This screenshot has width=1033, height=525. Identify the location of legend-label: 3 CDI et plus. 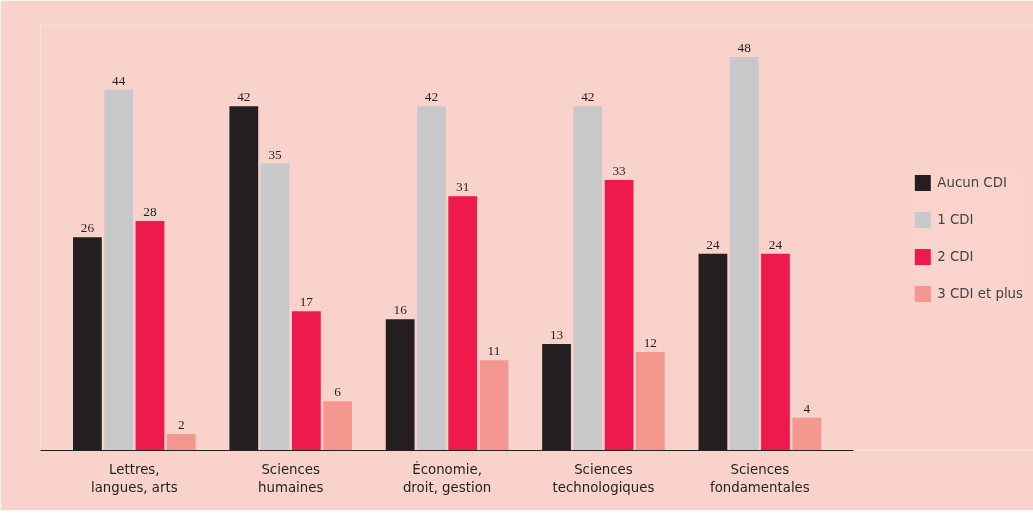
(980, 293).